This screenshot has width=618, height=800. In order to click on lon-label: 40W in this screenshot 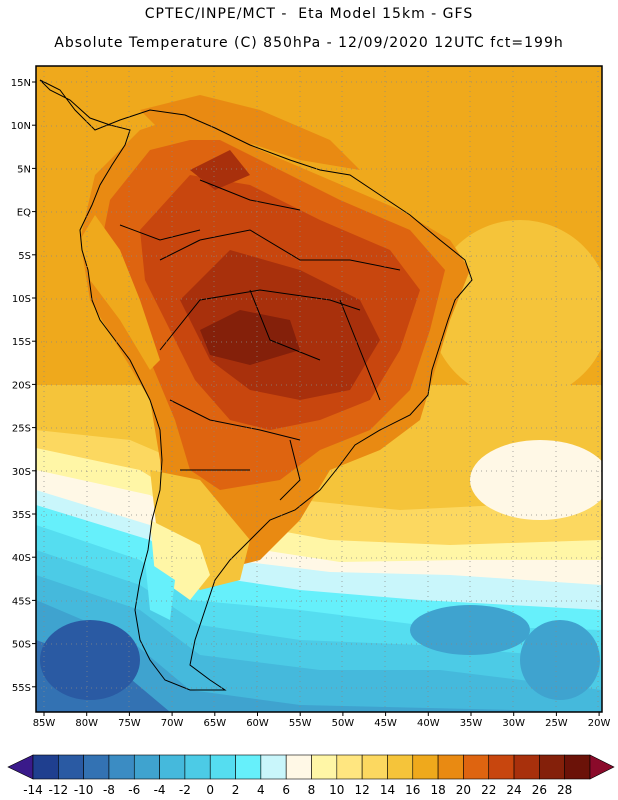, I will do `click(428, 723)`.